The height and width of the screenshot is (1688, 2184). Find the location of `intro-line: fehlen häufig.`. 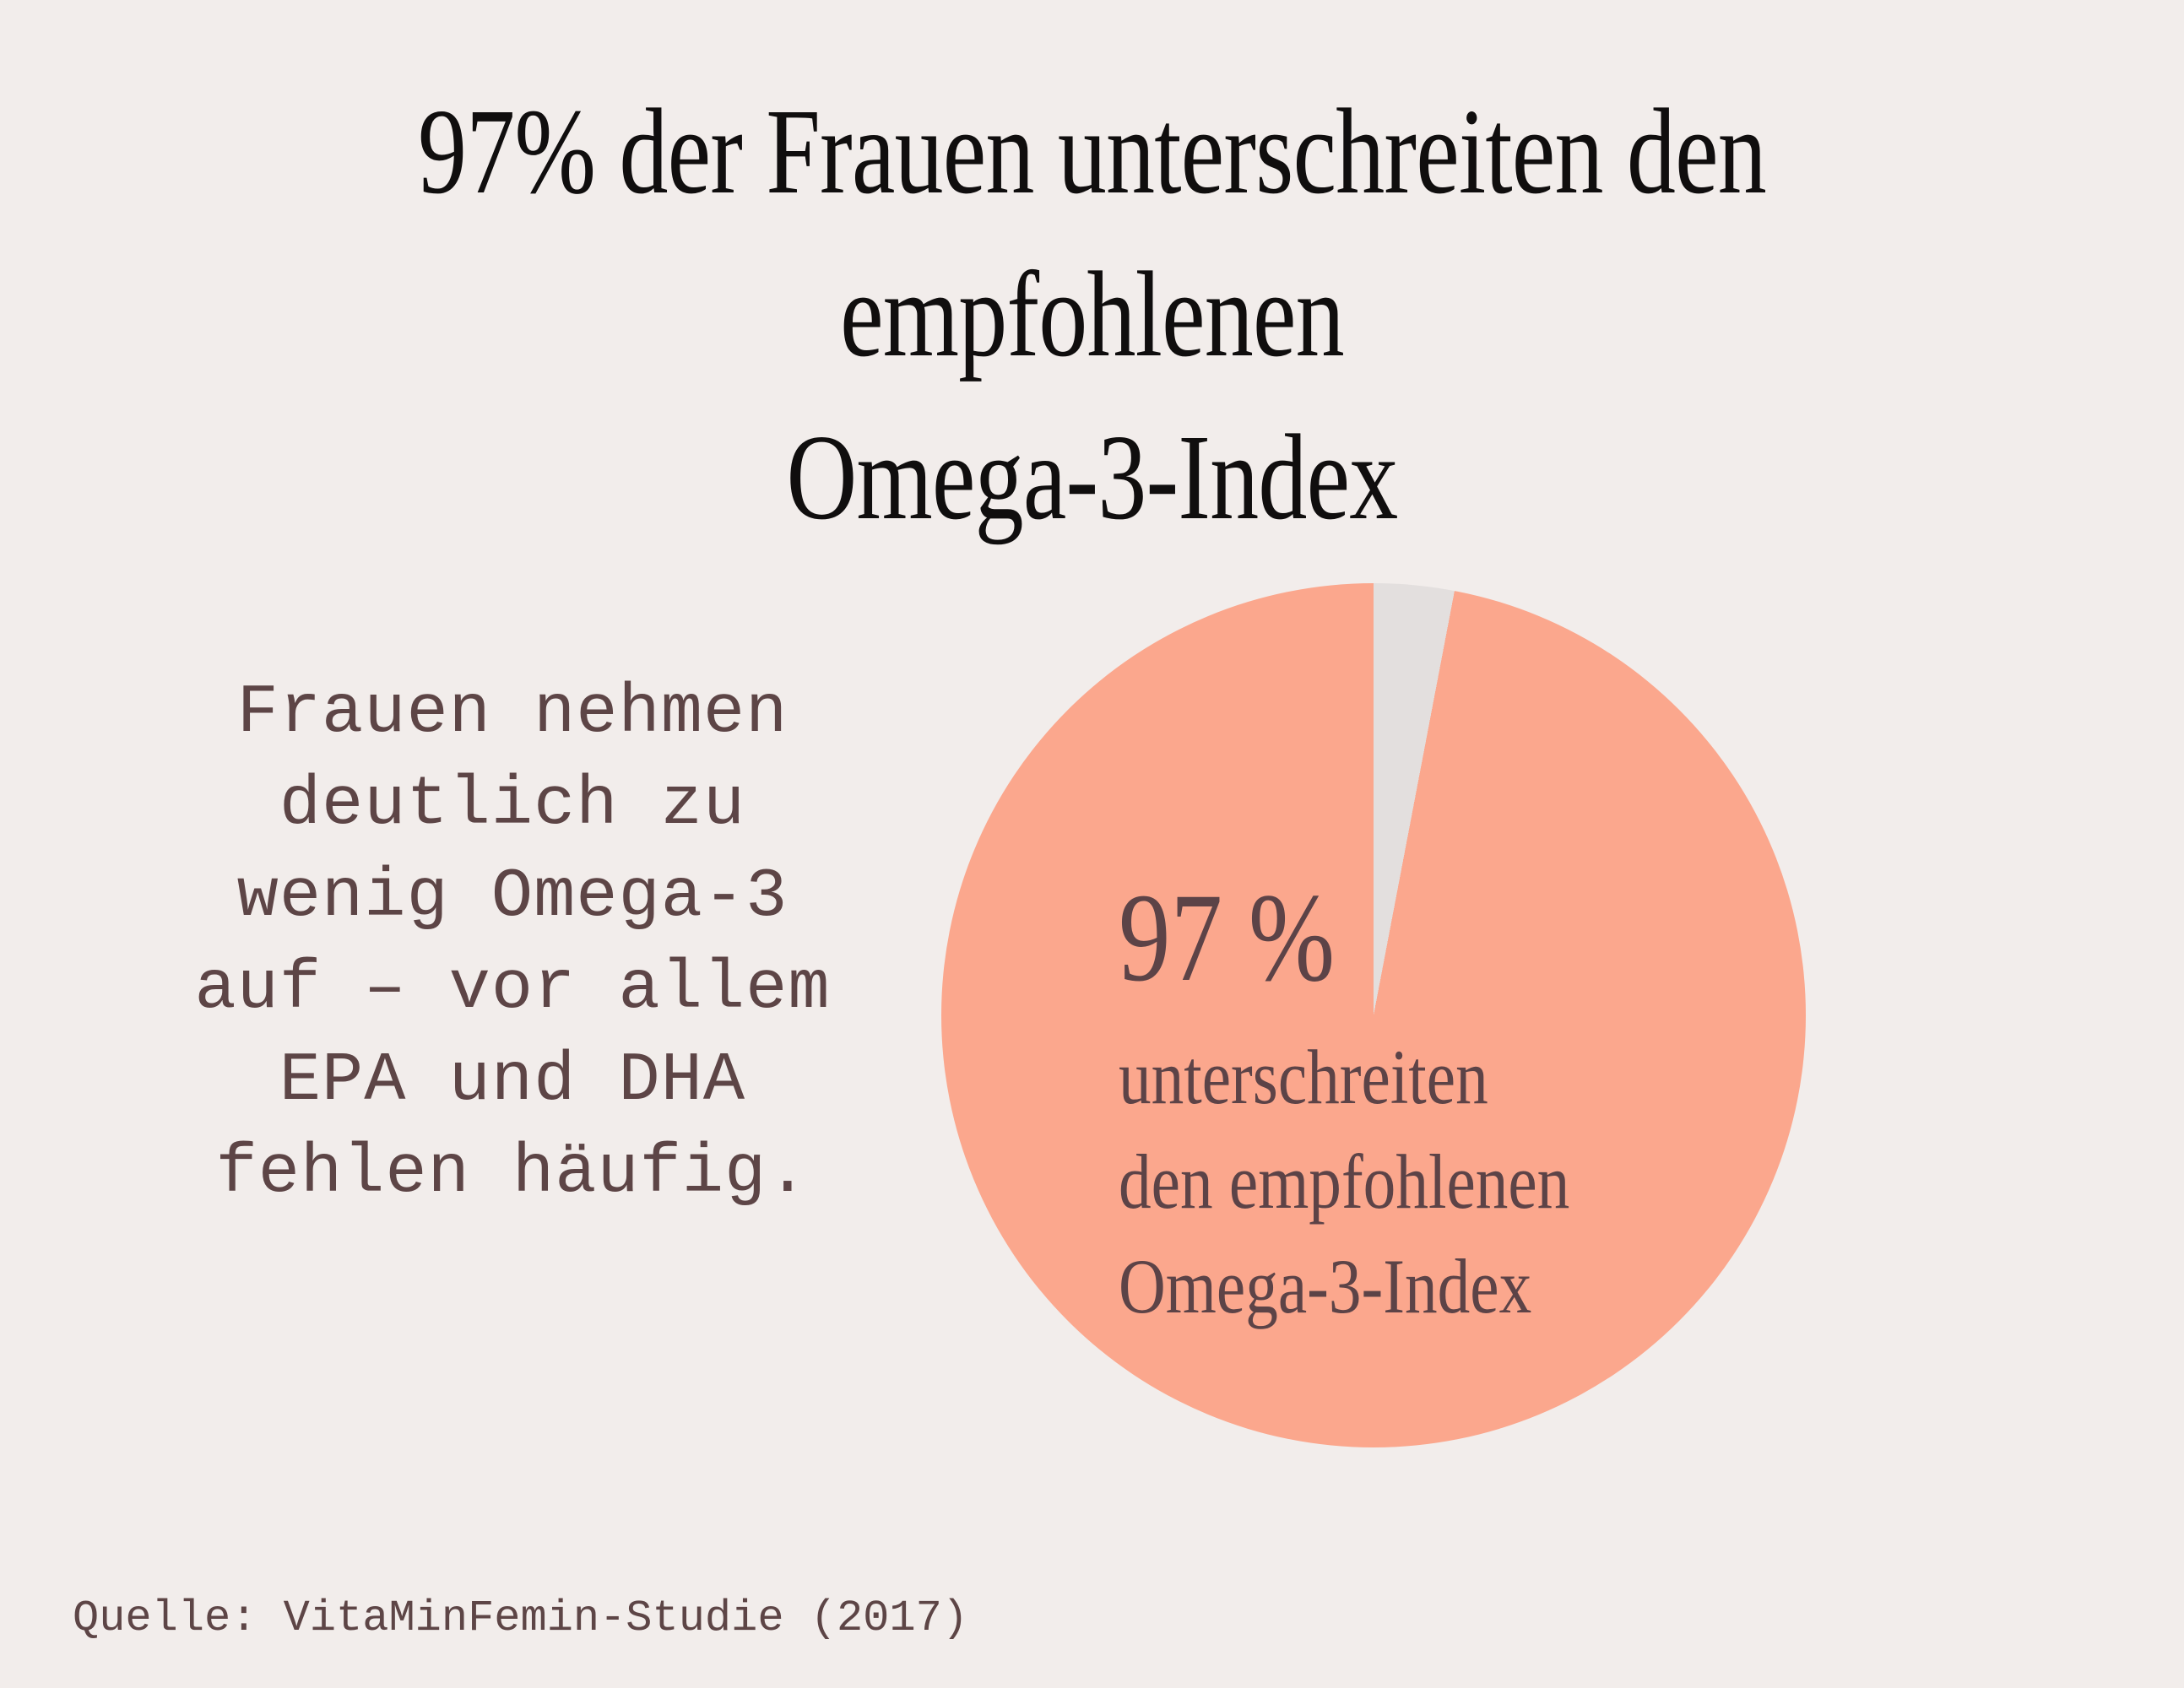

intro-line: fehlen häufig. is located at coordinates (512, 1172).